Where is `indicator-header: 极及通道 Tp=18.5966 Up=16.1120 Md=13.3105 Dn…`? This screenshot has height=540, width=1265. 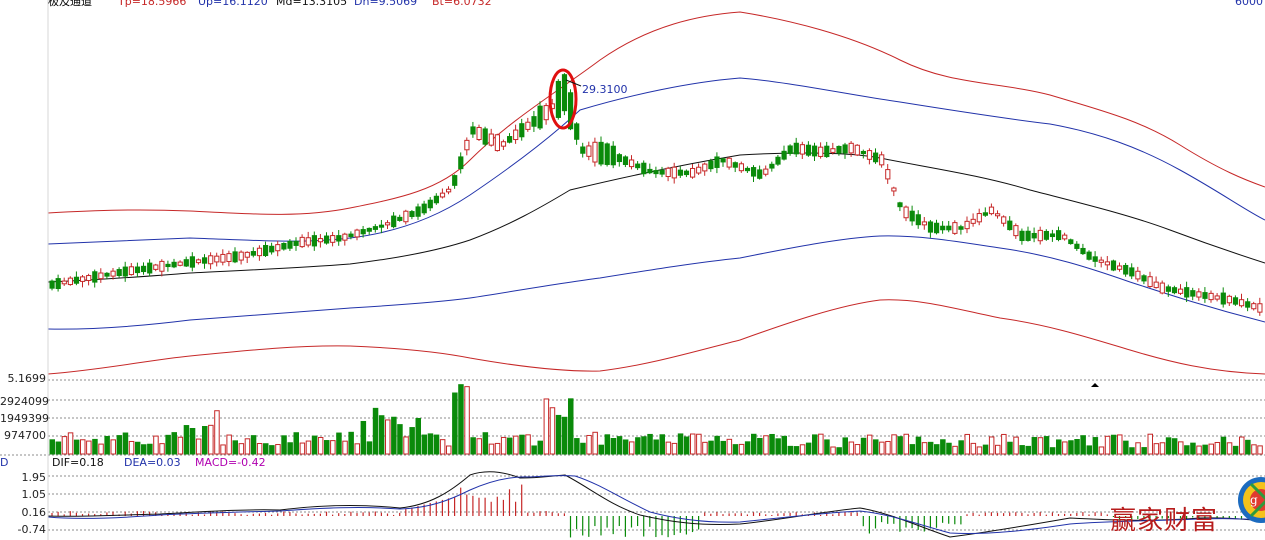
indicator-header: 极及通道 Tp=18.5966 Up=16.1120 Md=13.3105 Dn… is located at coordinates (632, 4).